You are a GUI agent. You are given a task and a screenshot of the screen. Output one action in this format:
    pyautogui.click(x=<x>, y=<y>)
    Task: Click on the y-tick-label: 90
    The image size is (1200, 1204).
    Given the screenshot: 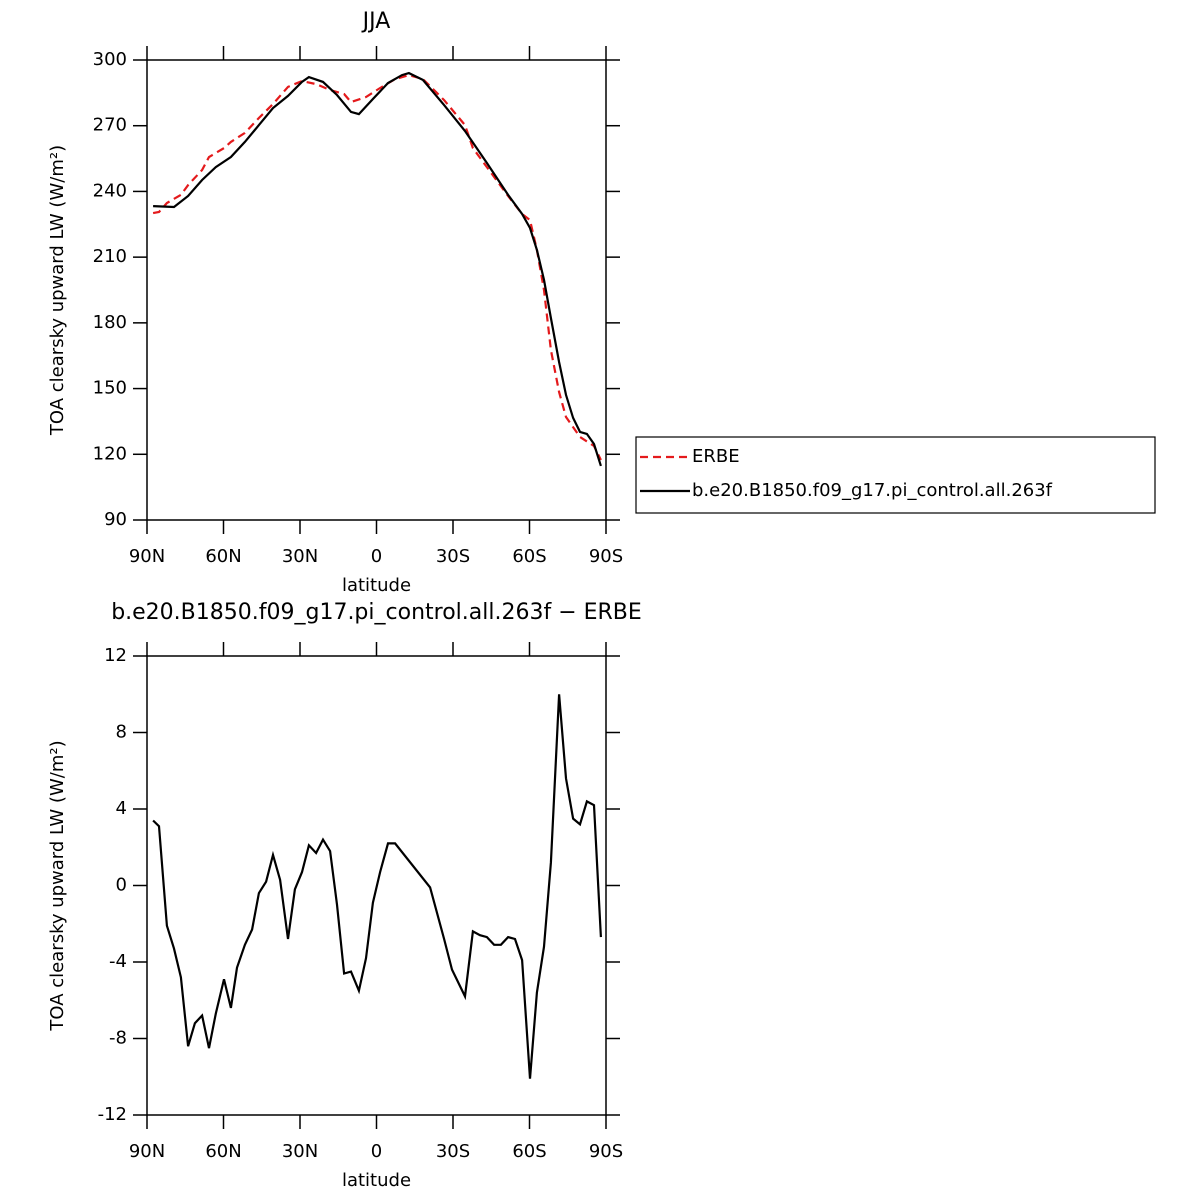 What is the action you would take?
    pyautogui.click(x=115, y=519)
    